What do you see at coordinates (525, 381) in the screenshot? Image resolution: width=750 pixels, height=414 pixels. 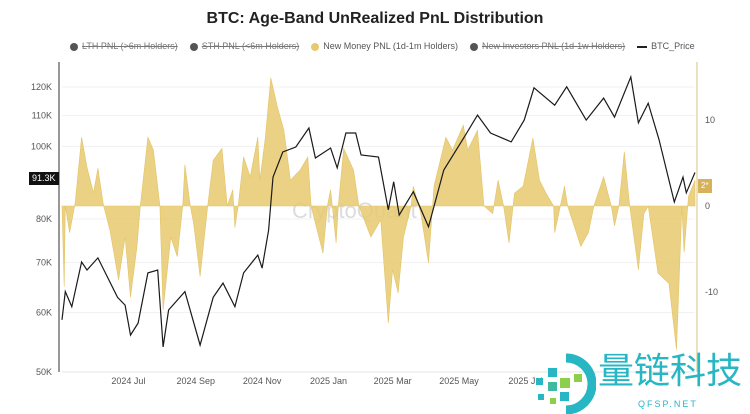 I see `x-tick-label: 2025 Jul` at bounding box center [525, 381].